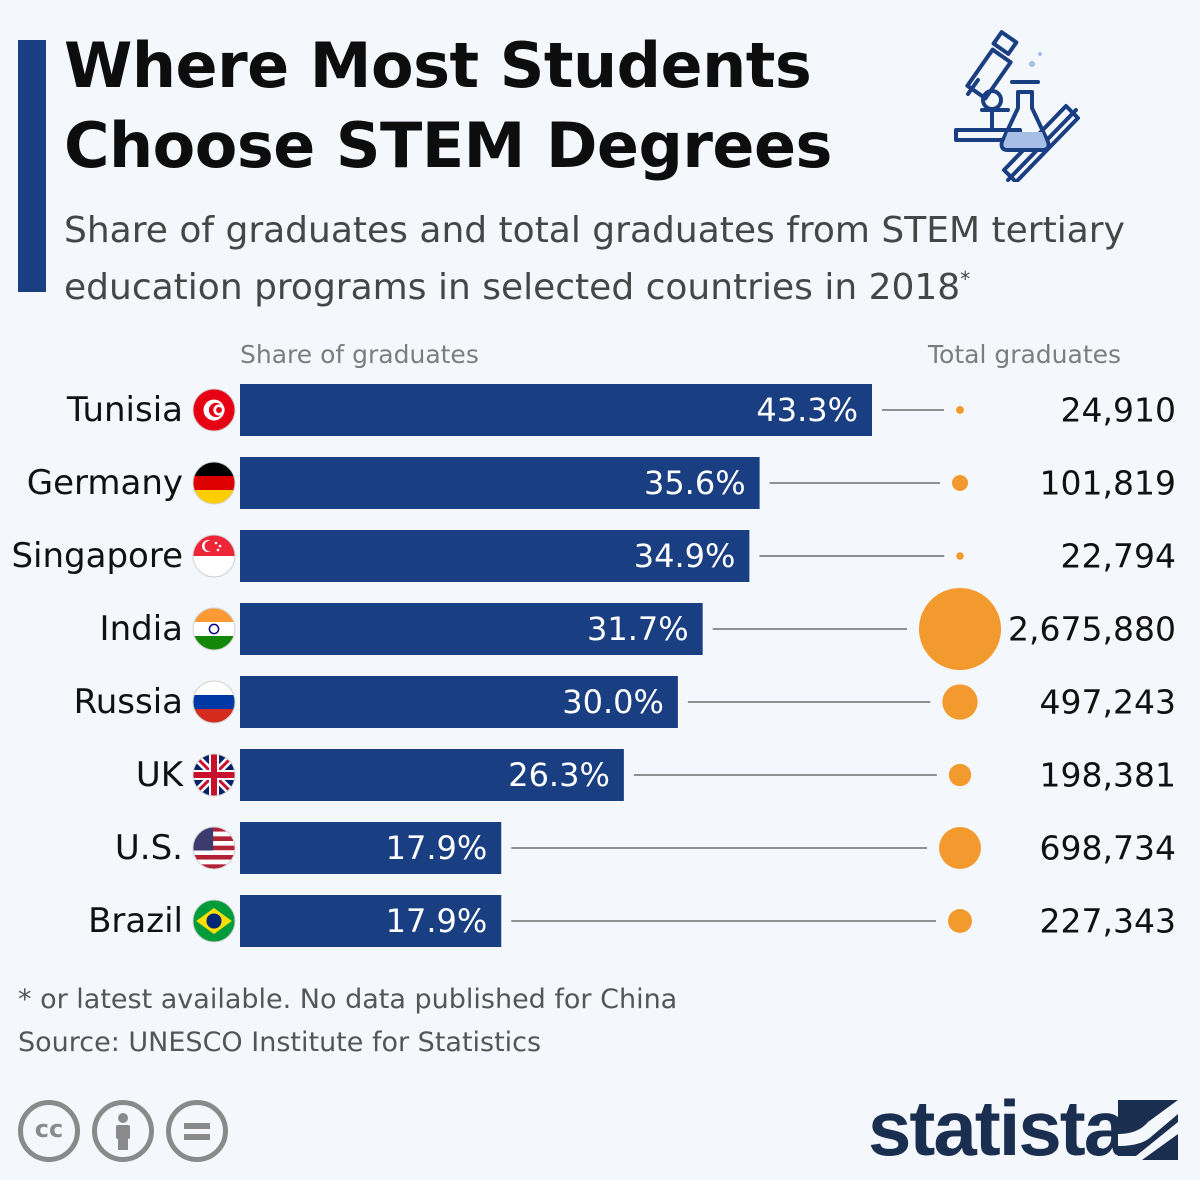 The height and width of the screenshot is (1180, 1200). What do you see at coordinates (124, 410) in the screenshot?
I see `country-label: Tunisia` at bounding box center [124, 410].